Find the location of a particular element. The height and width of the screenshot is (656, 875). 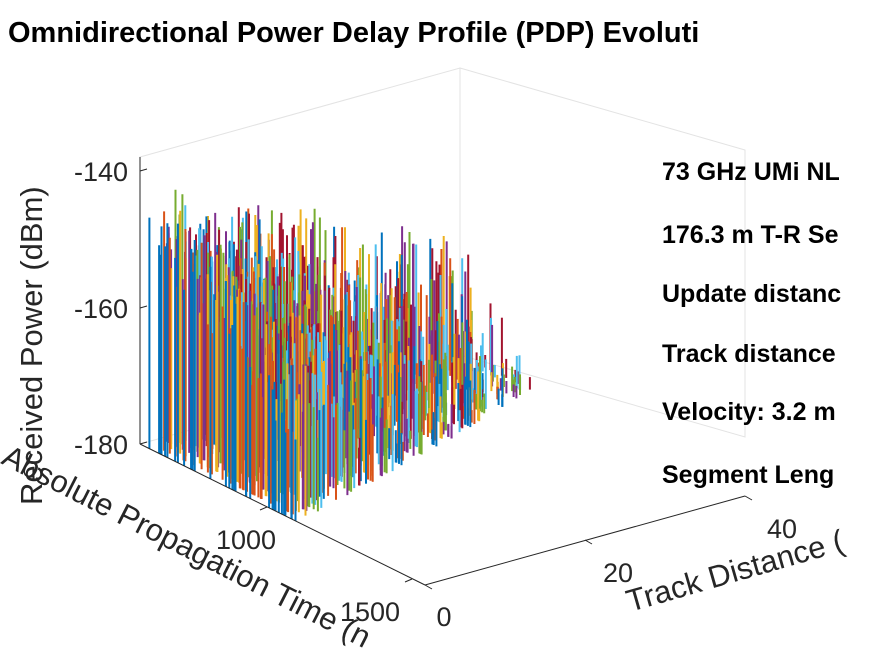

z-tick-label: -160 is located at coordinates (101, 309).